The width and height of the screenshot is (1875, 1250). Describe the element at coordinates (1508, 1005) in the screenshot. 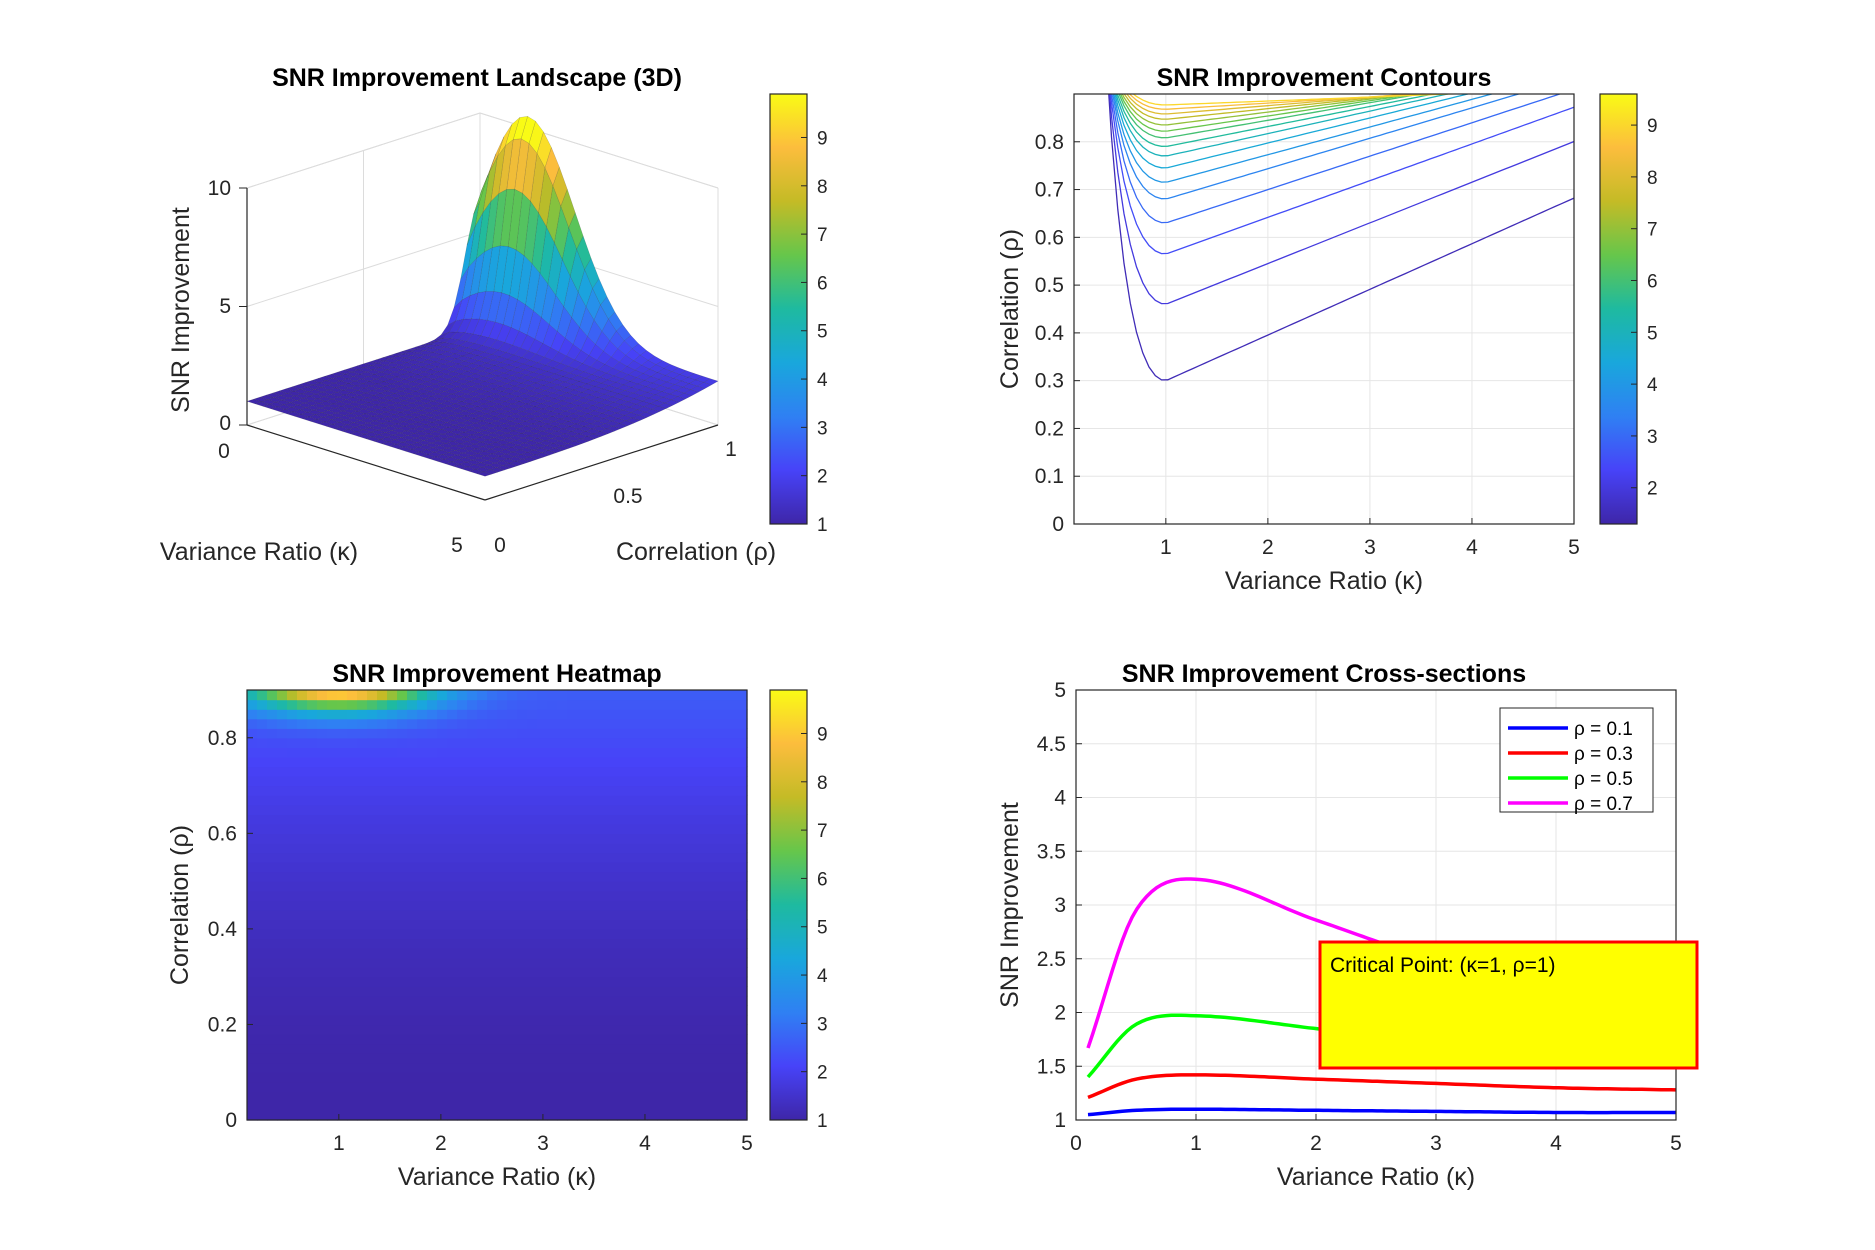

I see `critical-point-annotation: Critical Point: (κ=1, ρ=1)` at that location.